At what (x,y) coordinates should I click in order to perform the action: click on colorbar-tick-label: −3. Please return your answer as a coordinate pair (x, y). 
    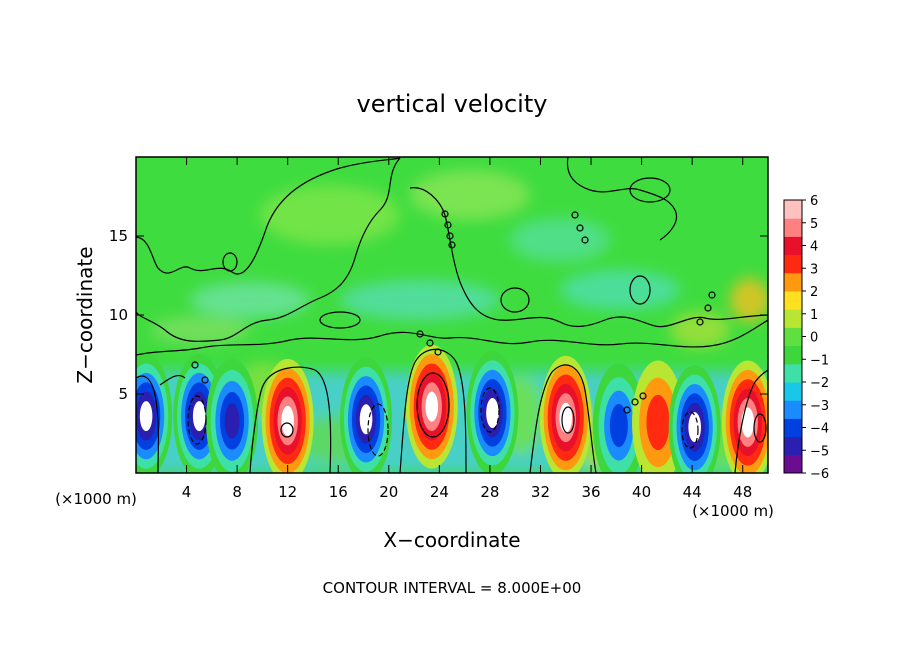
    Looking at the image, I should click on (819, 406).